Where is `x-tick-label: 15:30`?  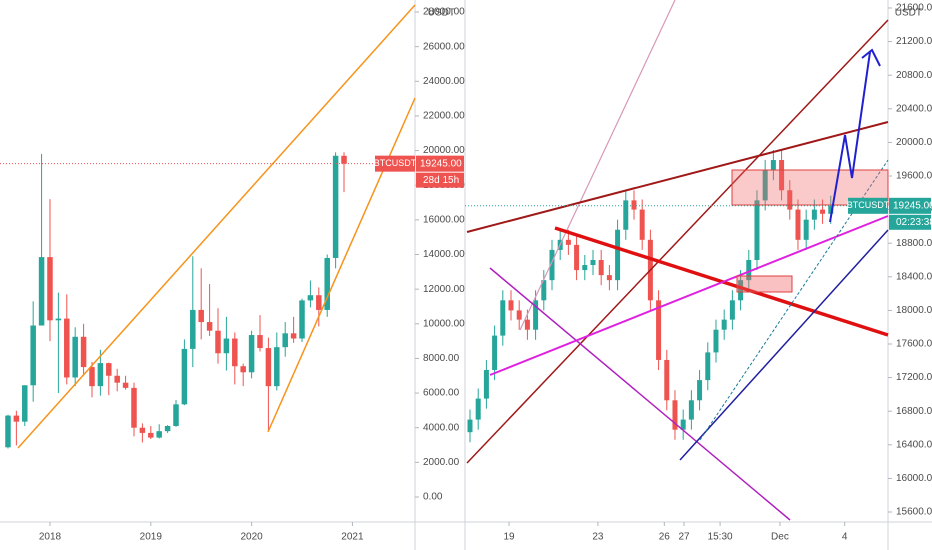
x-tick-label: 15:30 is located at coordinates (720, 537).